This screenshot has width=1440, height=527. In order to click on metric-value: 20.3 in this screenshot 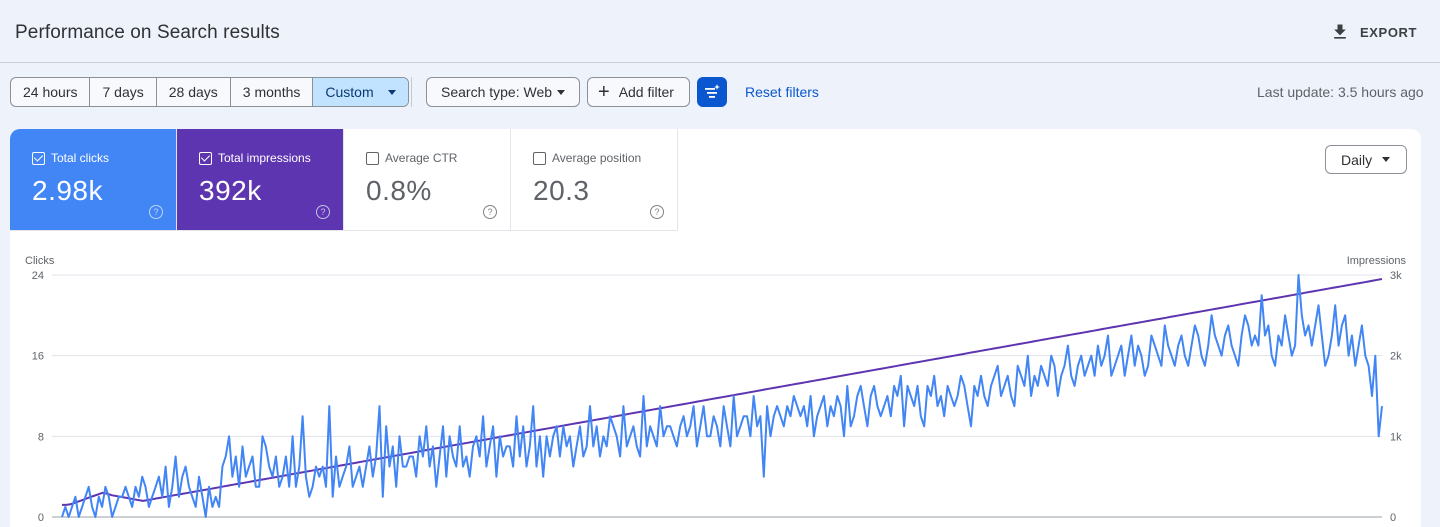, I will do `click(561, 190)`.